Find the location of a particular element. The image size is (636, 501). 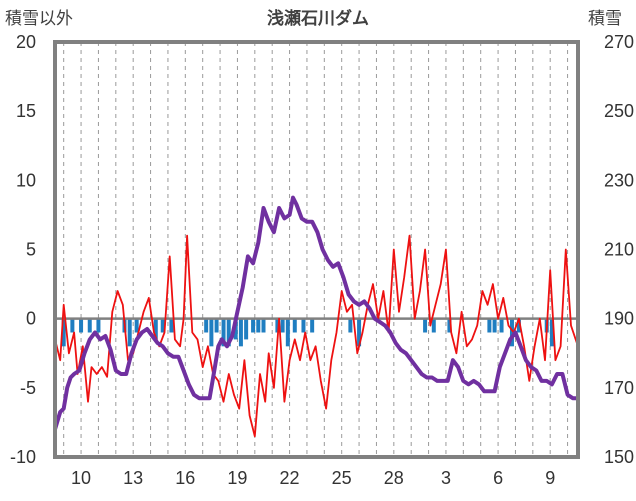

x-tick-label: 10 is located at coordinates (81, 478).